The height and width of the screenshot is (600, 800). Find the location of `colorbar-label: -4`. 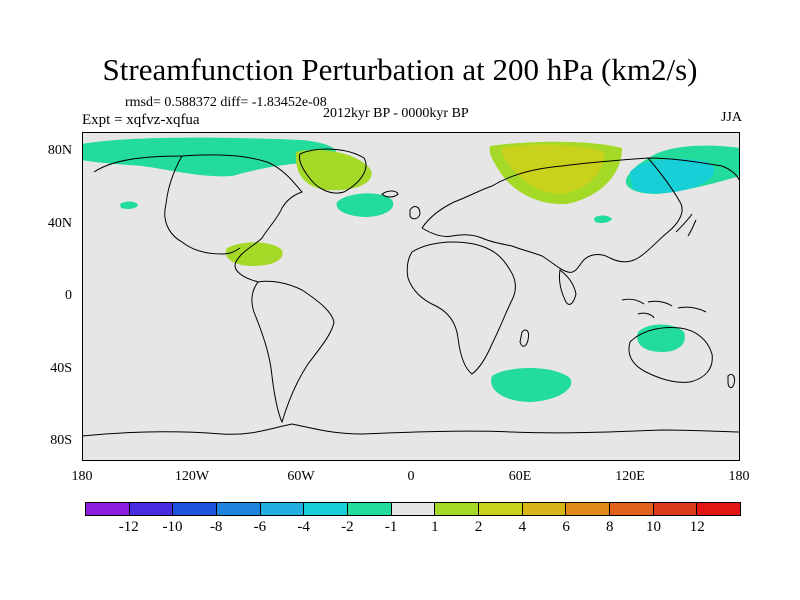

colorbar-label: -4 is located at coordinates (303, 527).